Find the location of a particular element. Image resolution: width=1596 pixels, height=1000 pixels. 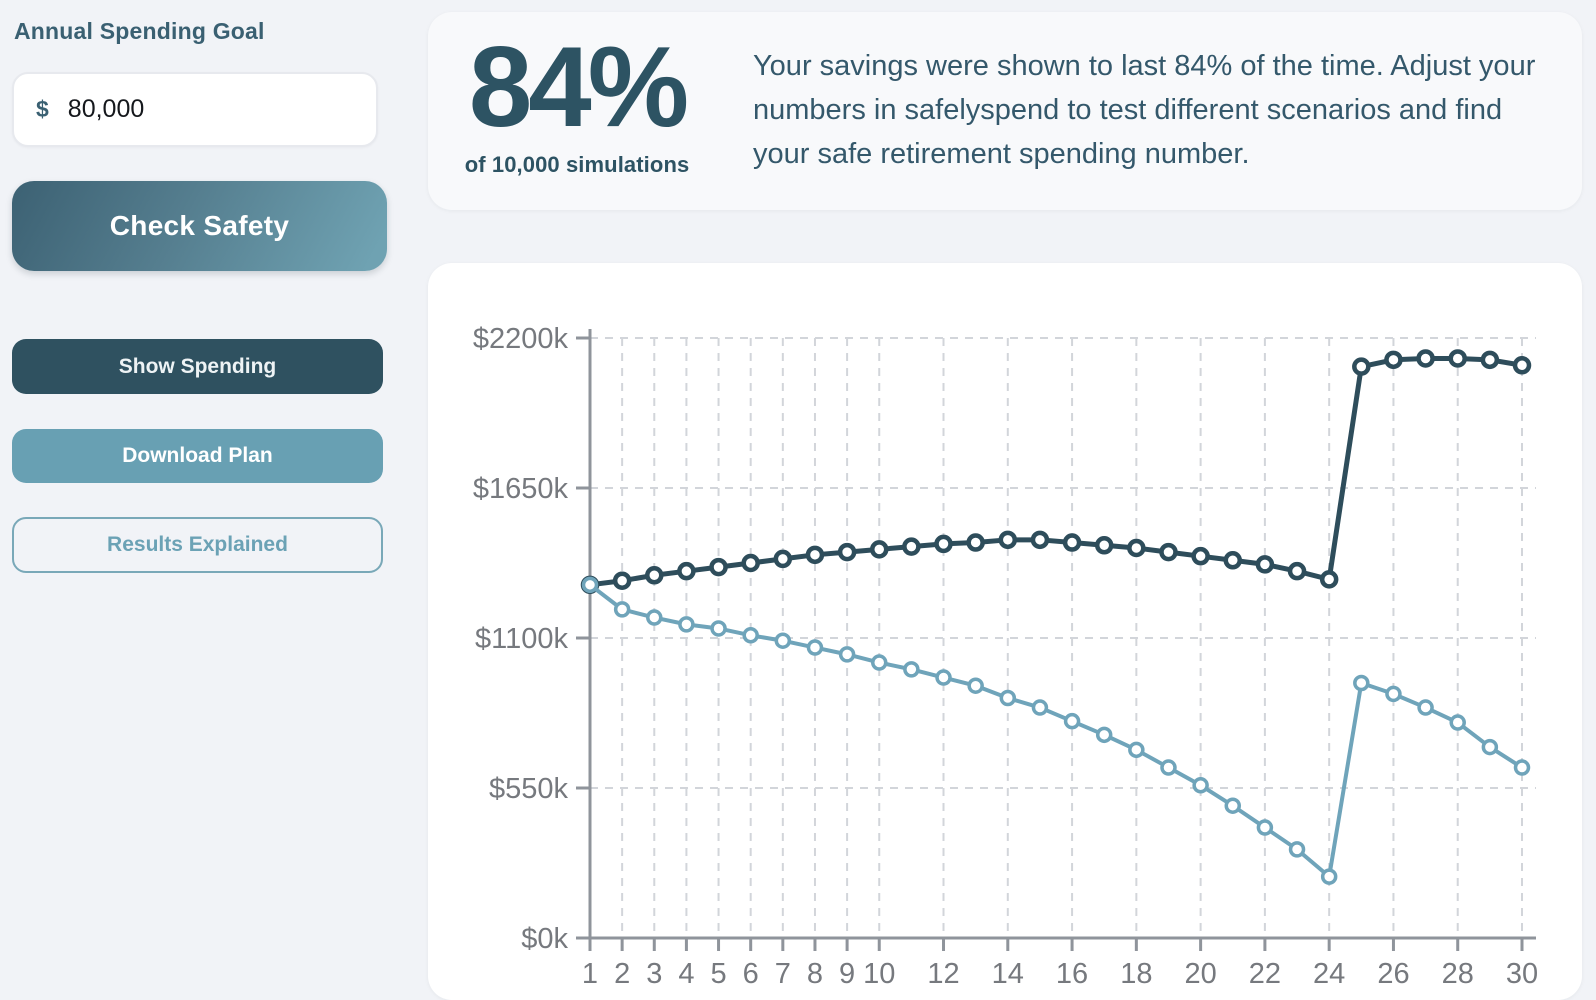

x-tick-label: 28 is located at coordinates (1458, 974).